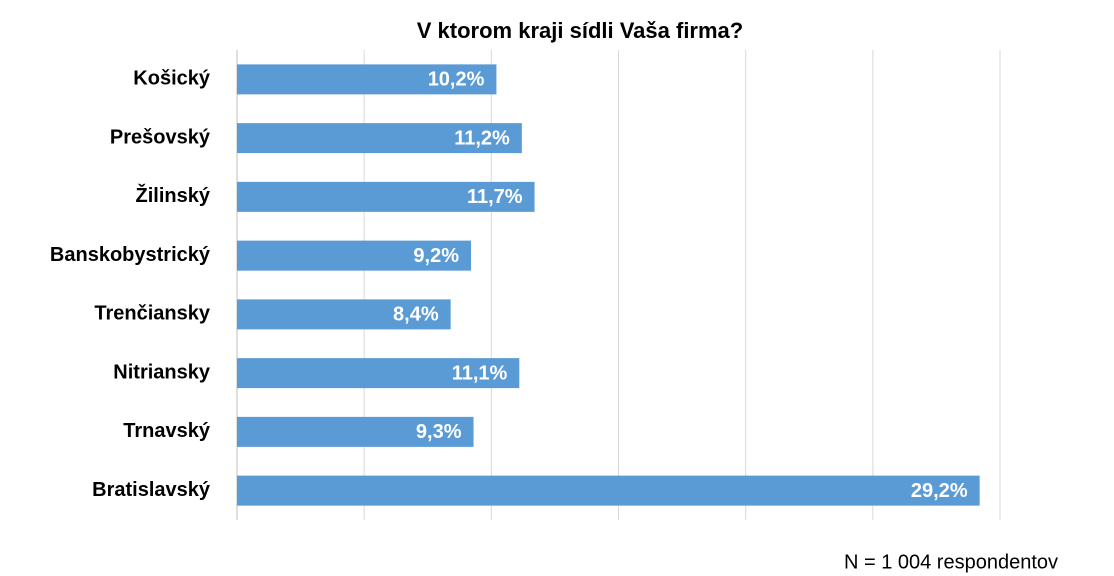  I want to click on value-label: 11,1%, so click(480, 373).